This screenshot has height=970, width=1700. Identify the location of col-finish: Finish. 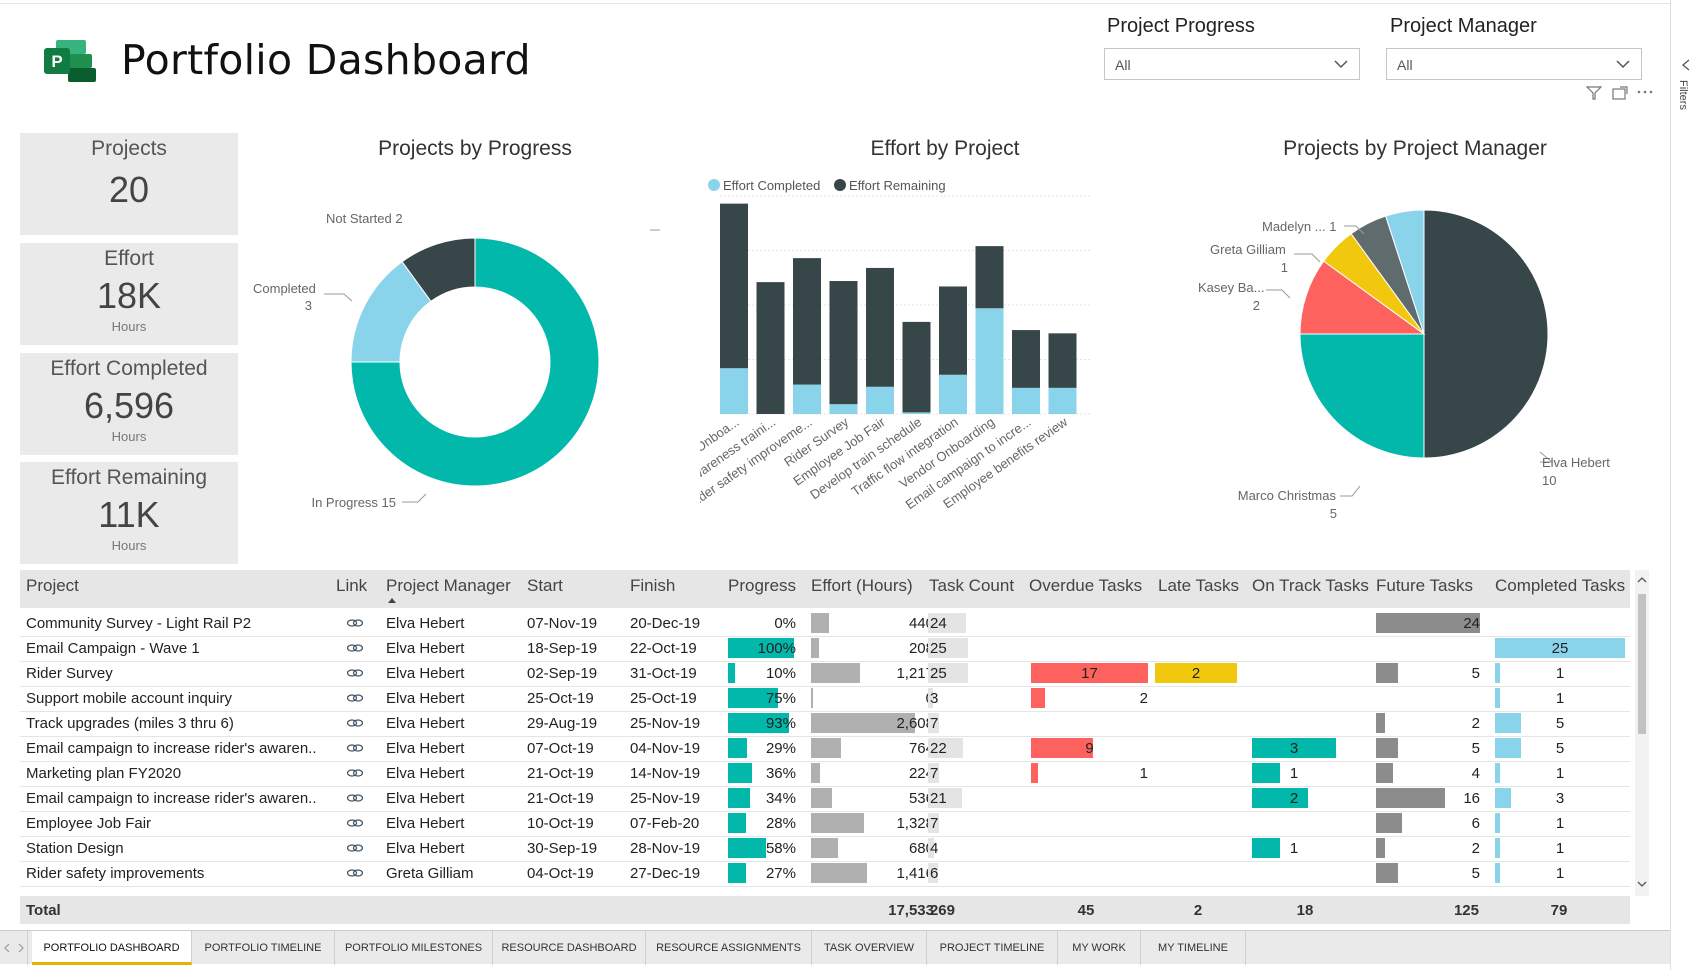
(653, 585).